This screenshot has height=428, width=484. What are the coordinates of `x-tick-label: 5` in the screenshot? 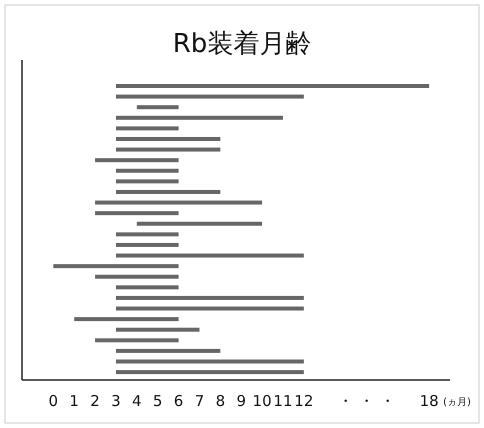 It's located at (157, 401).